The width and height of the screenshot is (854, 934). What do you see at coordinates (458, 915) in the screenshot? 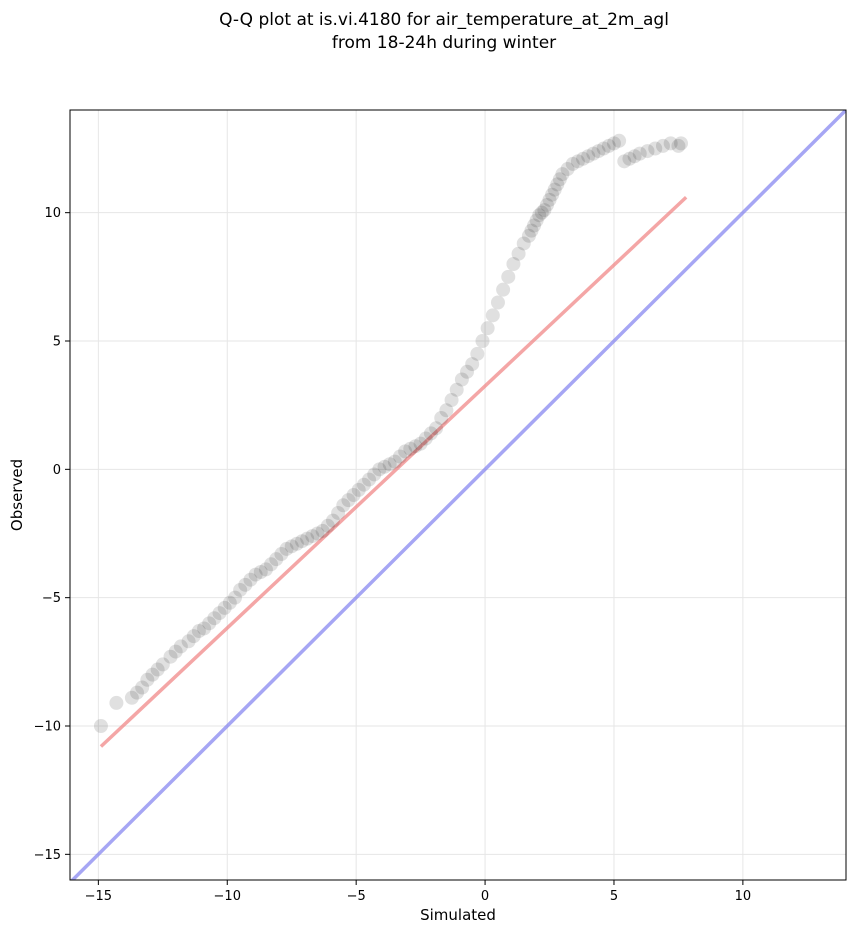
I see `x-axis-label: Simulated` at bounding box center [458, 915].